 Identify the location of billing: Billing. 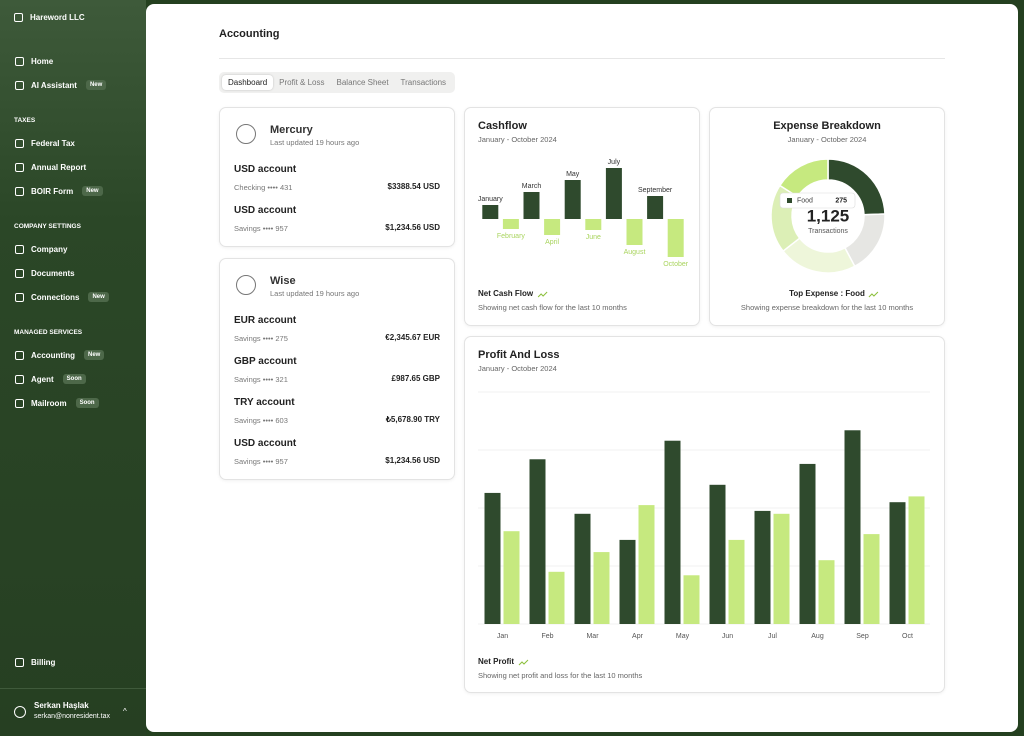
(35, 662).